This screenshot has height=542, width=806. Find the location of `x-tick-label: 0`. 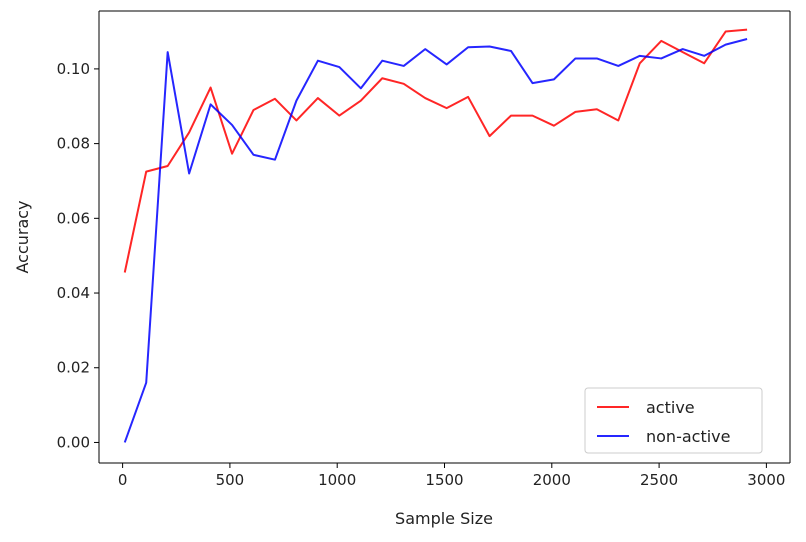

x-tick-label: 0 is located at coordinates (123, 480).